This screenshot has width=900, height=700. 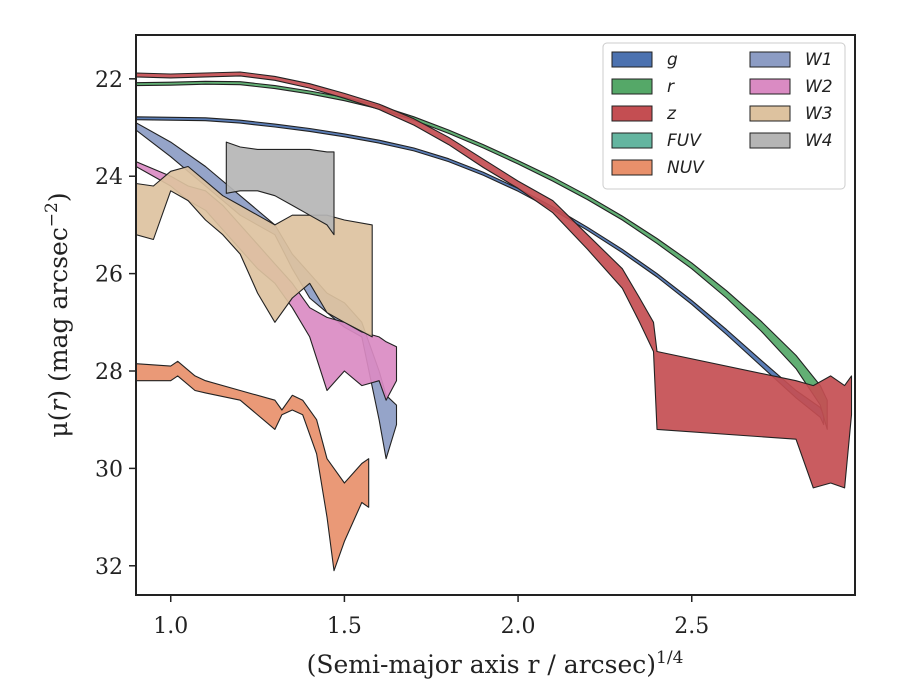 I want to click on legend-label: FUV, so click(x=684, y=141).